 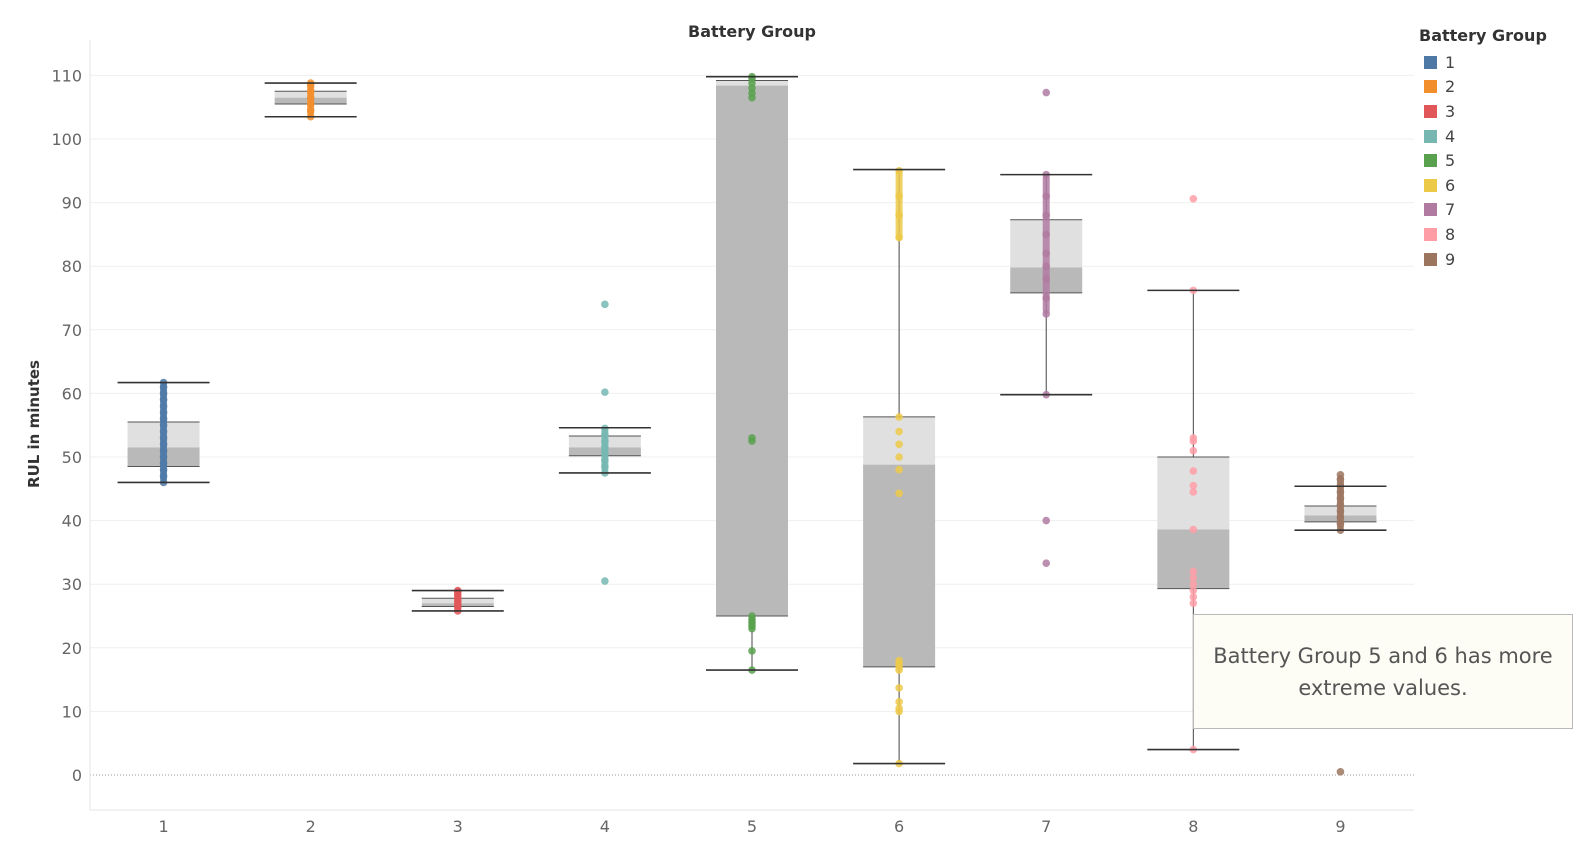 I want to click on legend-item: 5, so click(x=1504, y=160).